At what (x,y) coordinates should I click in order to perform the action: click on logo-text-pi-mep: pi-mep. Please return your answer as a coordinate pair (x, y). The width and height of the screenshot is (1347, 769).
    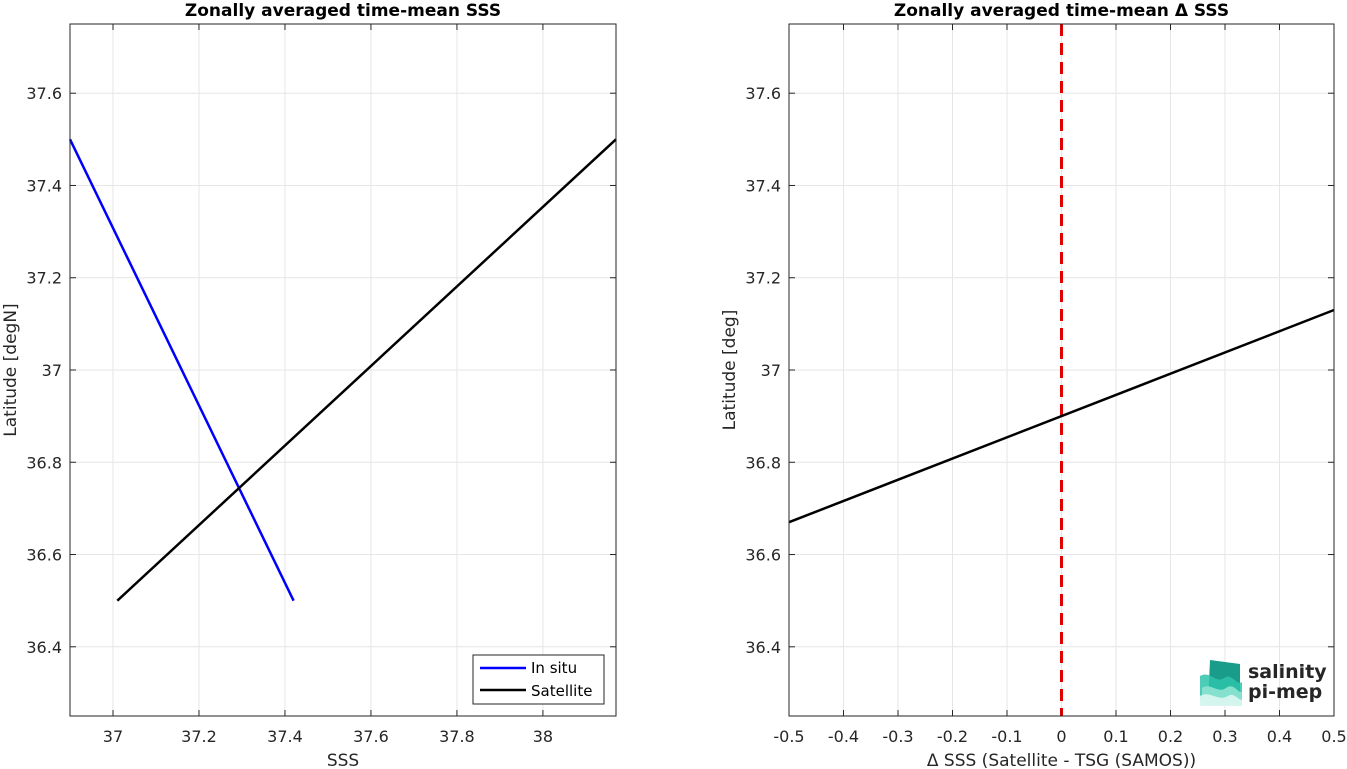
    Looking at the image, I should click on (1285, 692).